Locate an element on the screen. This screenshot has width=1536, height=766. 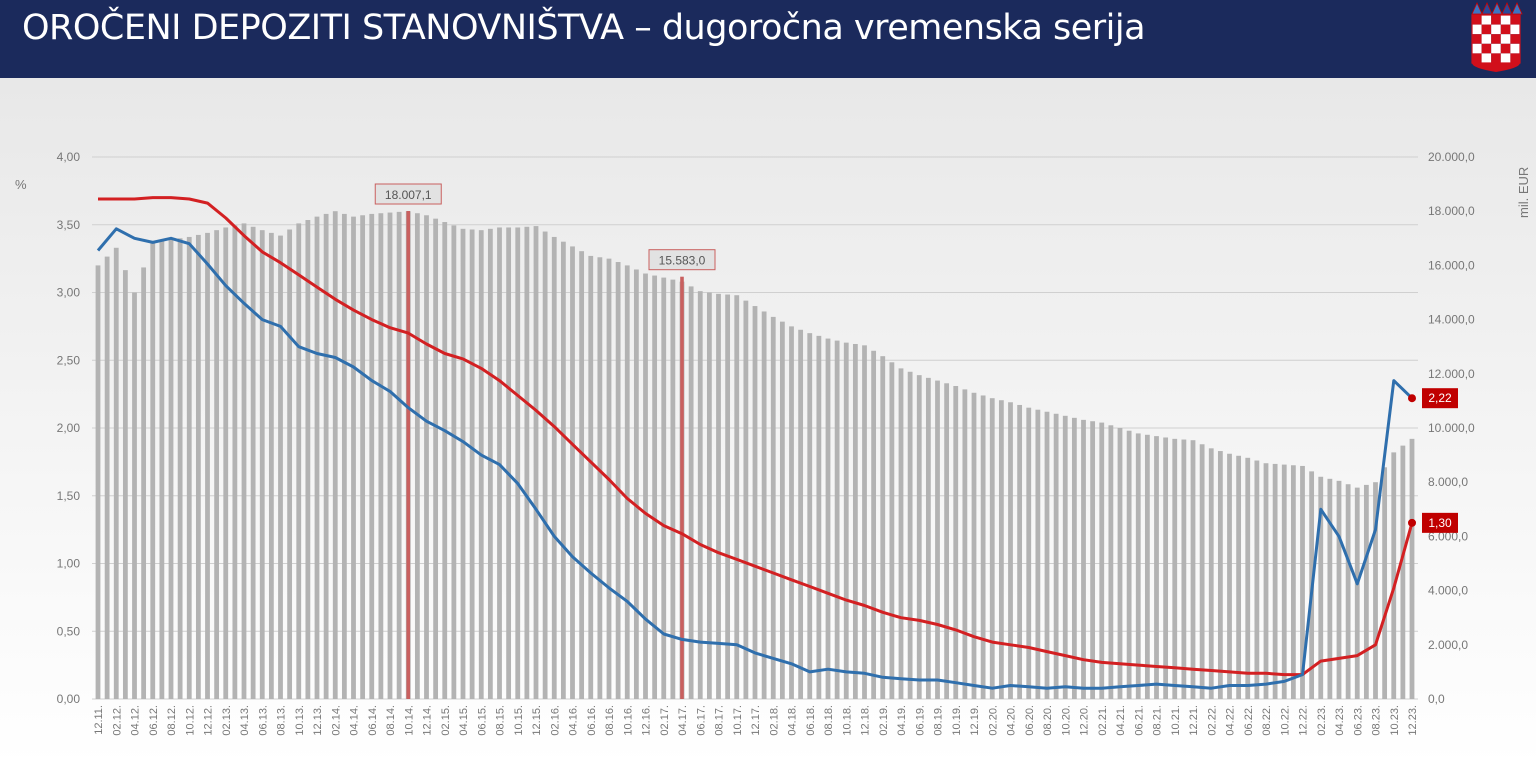
crest-crown-piece is located at coordinates (1507, 8).